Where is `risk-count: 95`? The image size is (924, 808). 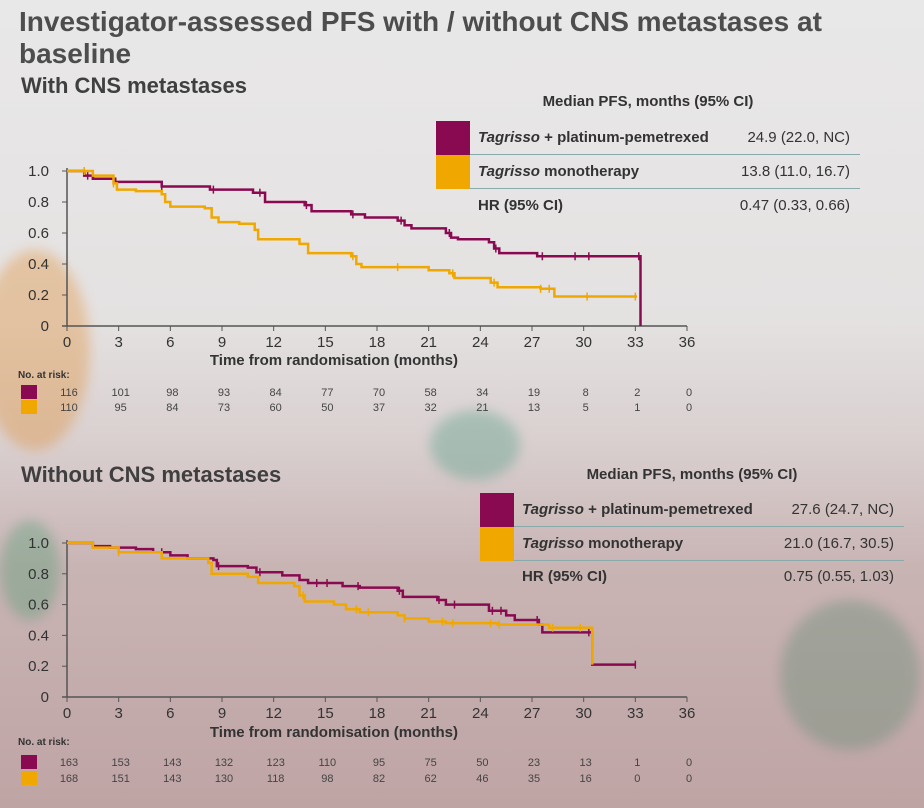
risk-count: 95 is located at coordinates (379, 763).